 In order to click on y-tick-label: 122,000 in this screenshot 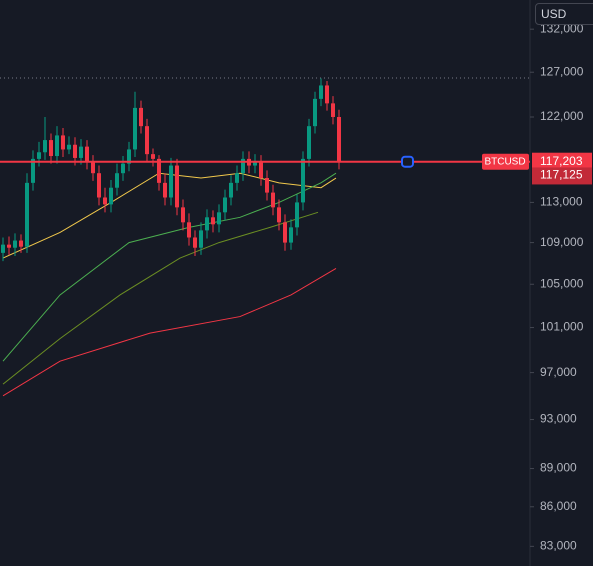, I will do `click(562, 116)`.